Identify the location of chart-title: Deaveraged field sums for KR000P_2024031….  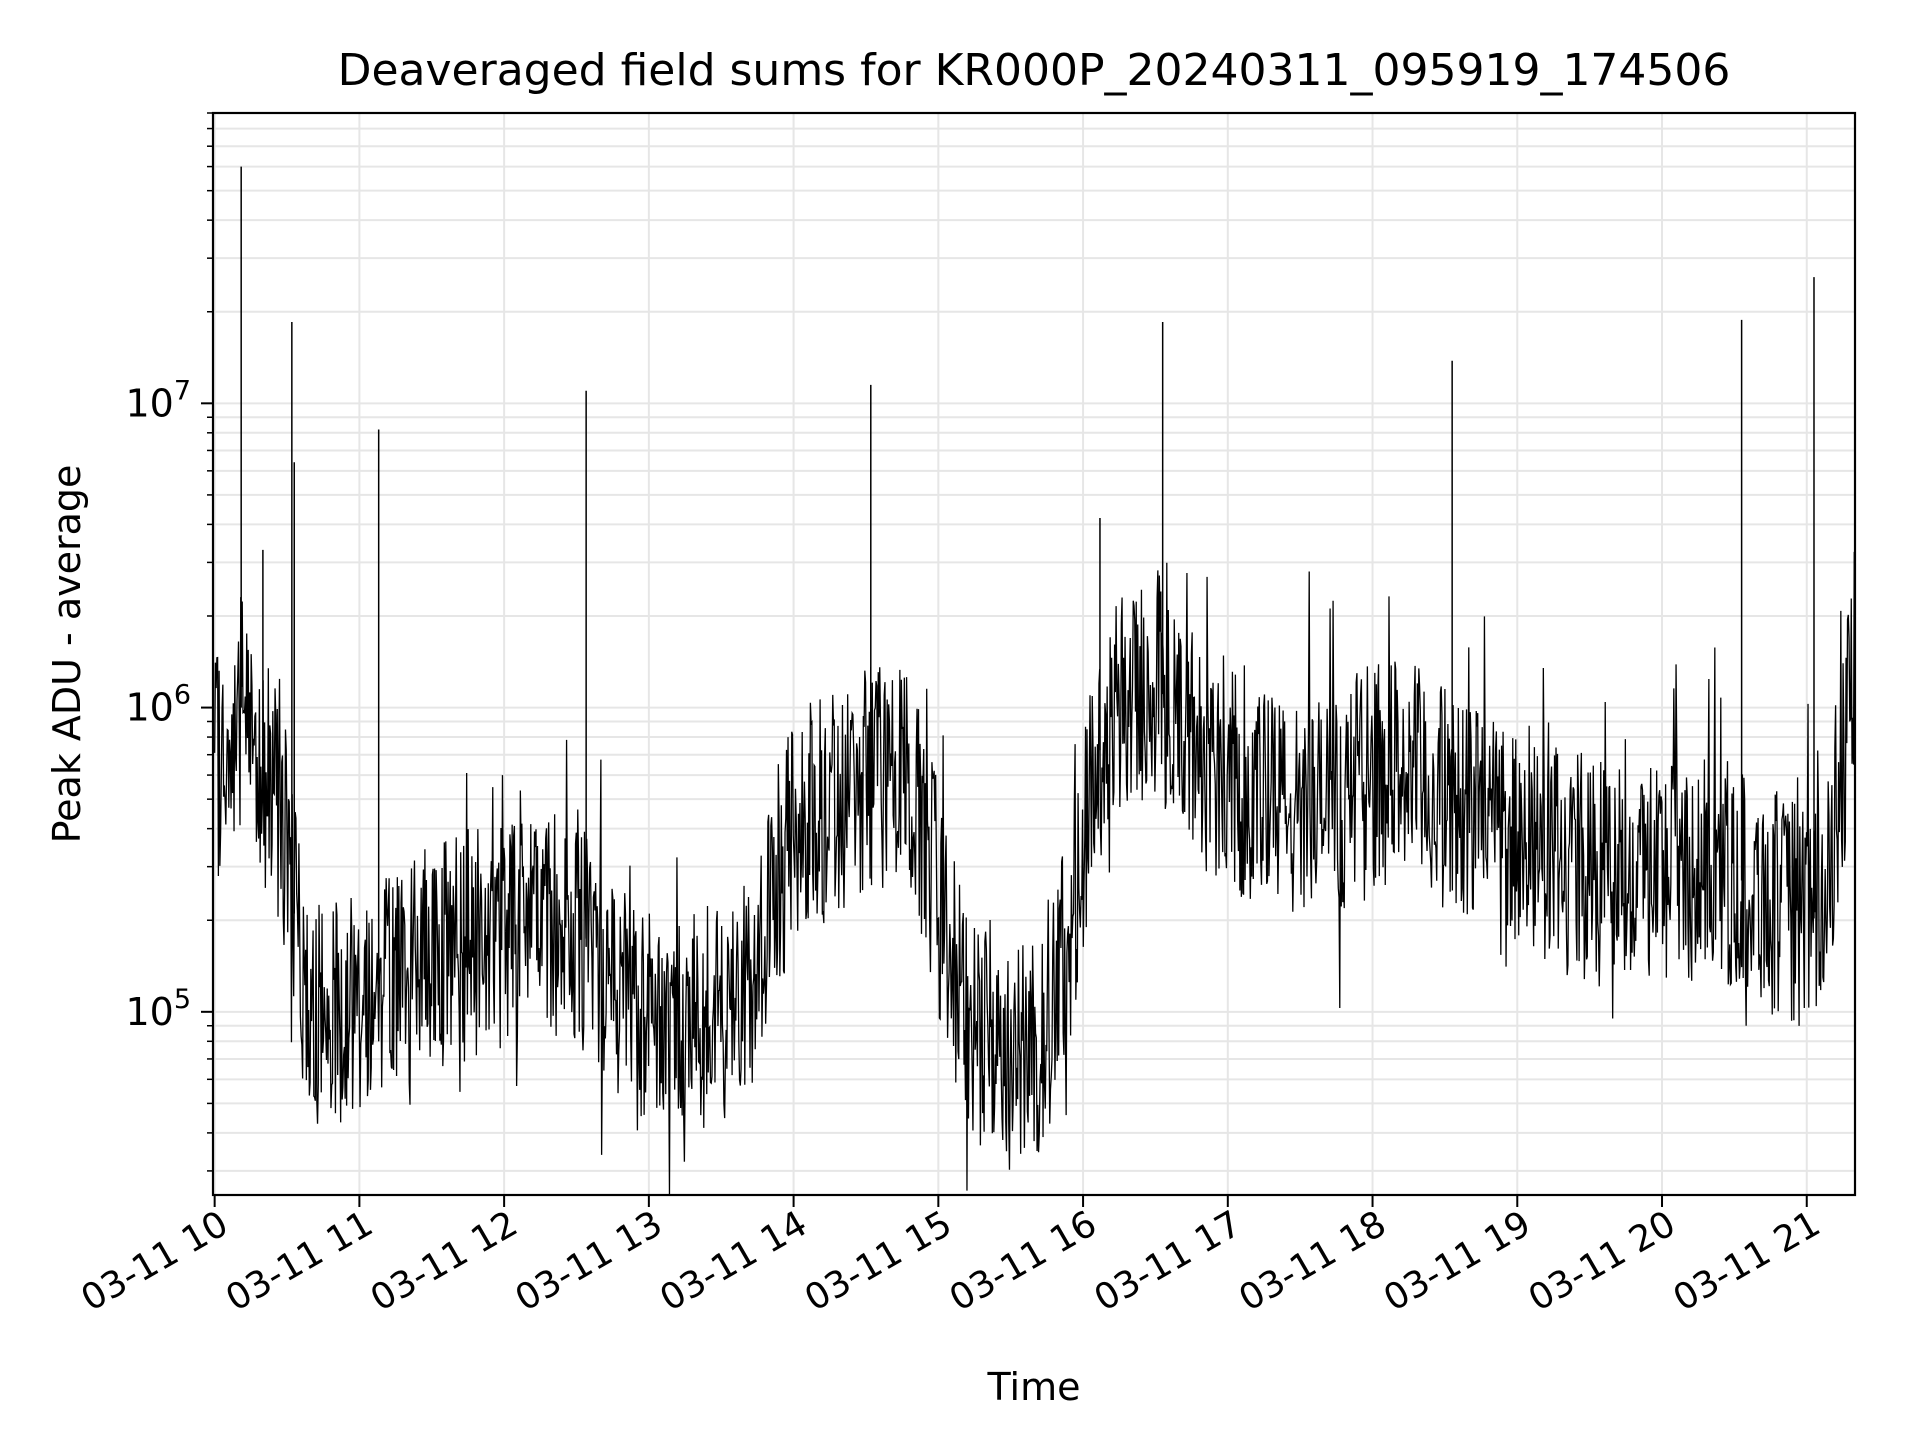
(1034, 70).